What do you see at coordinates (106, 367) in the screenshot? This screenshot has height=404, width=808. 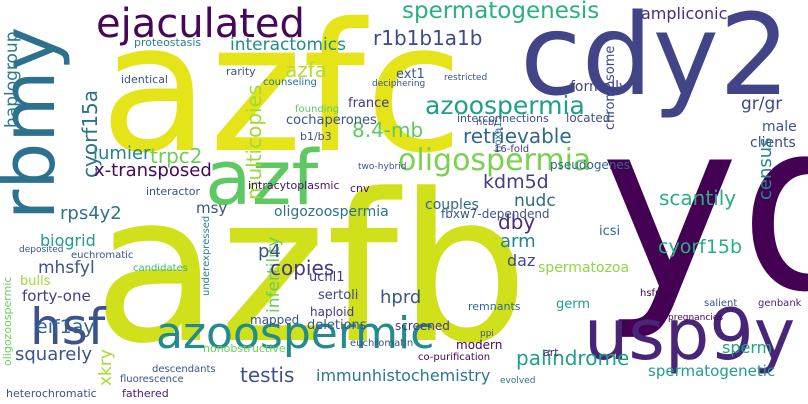 I see `word: xkry` at bounding box center [106, 367].